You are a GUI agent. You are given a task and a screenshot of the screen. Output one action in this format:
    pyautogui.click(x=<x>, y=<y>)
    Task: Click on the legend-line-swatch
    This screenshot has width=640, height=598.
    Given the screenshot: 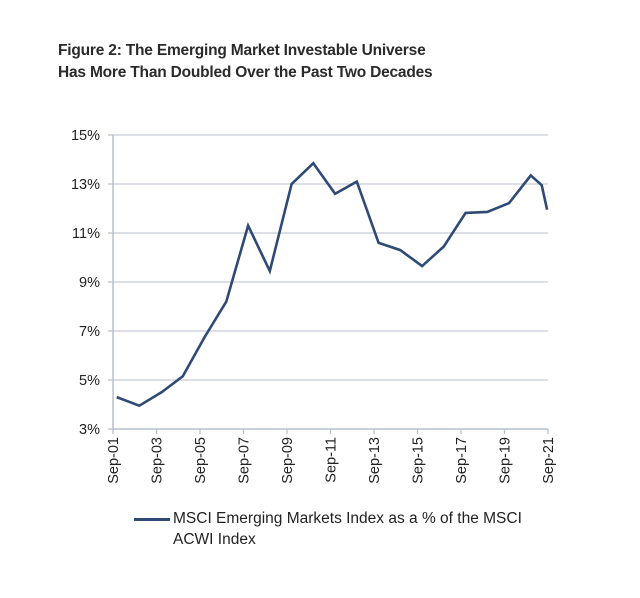 What is the action you would take?
    pyautogui.click(x=152, y=519)
    